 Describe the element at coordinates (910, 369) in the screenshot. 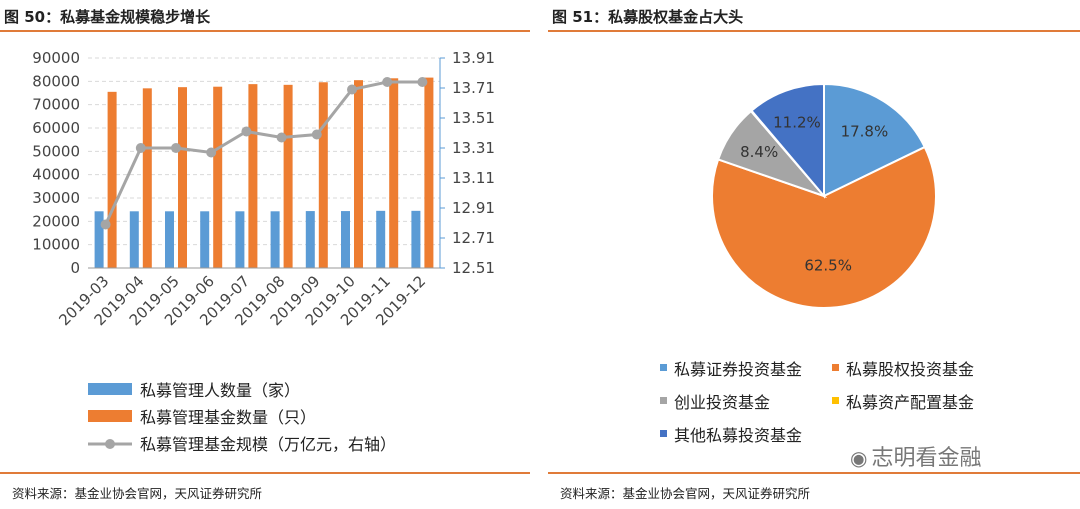

I see `legend-label: 私募股权投资基金` at that location.